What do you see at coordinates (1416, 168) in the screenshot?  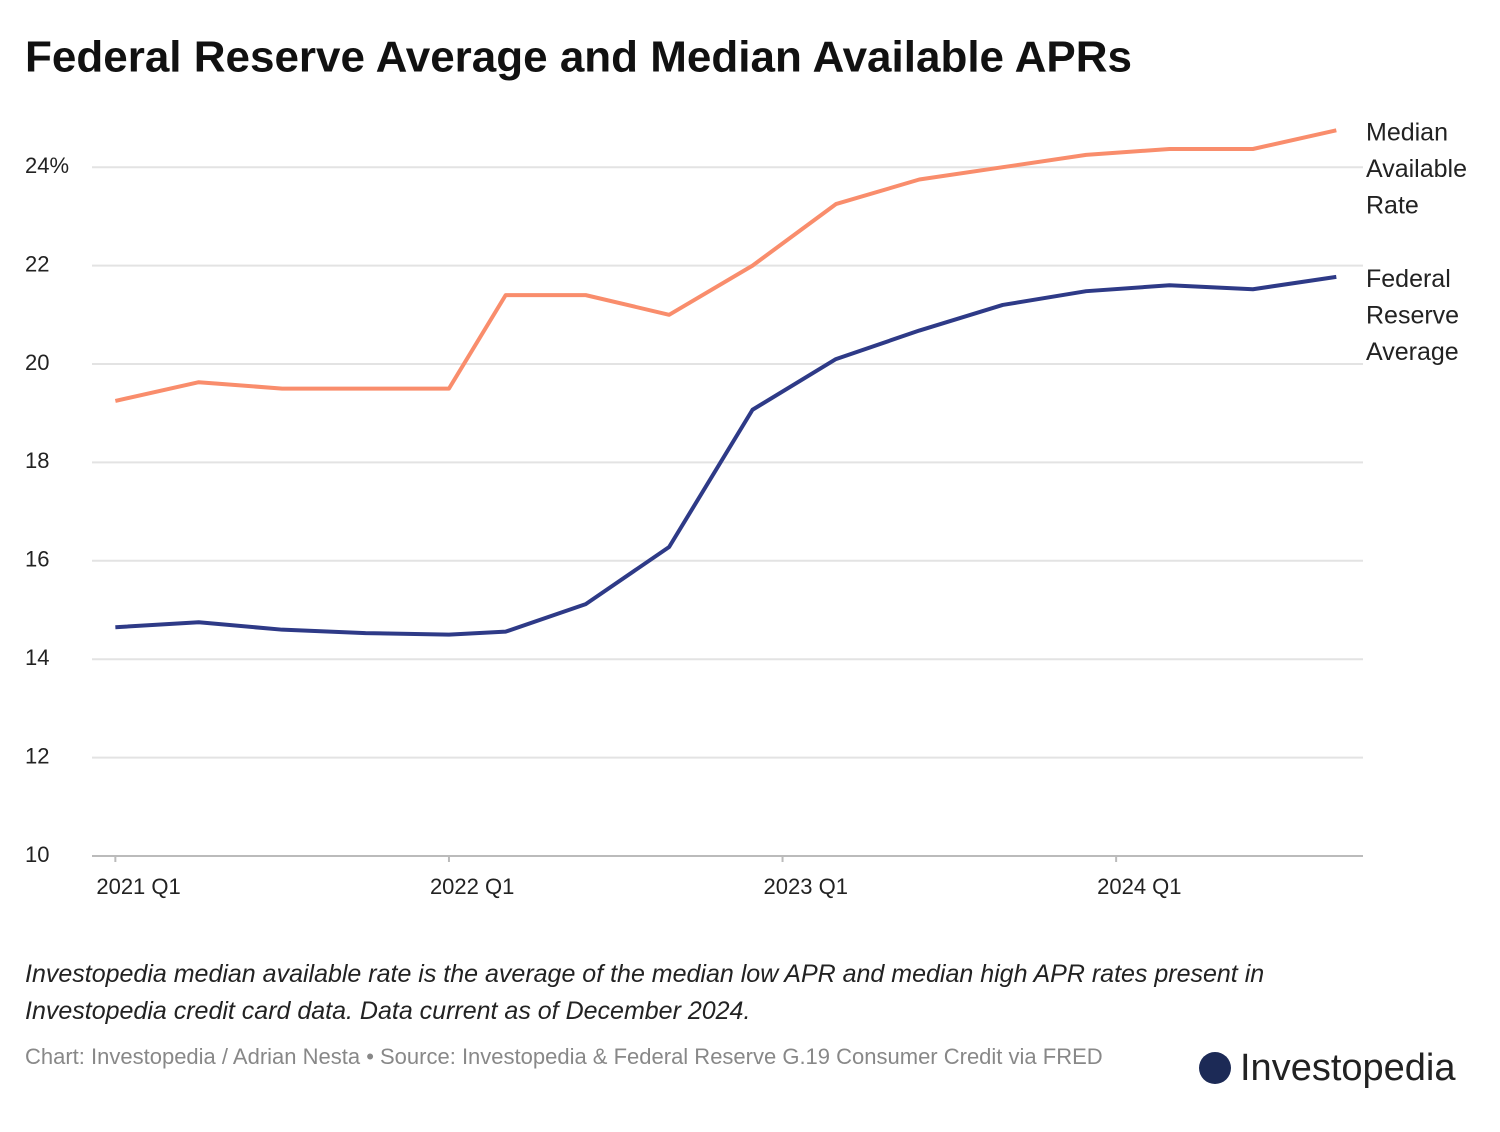 I see `series-label: Median Available Rate` at bounding box center [1416, 168].